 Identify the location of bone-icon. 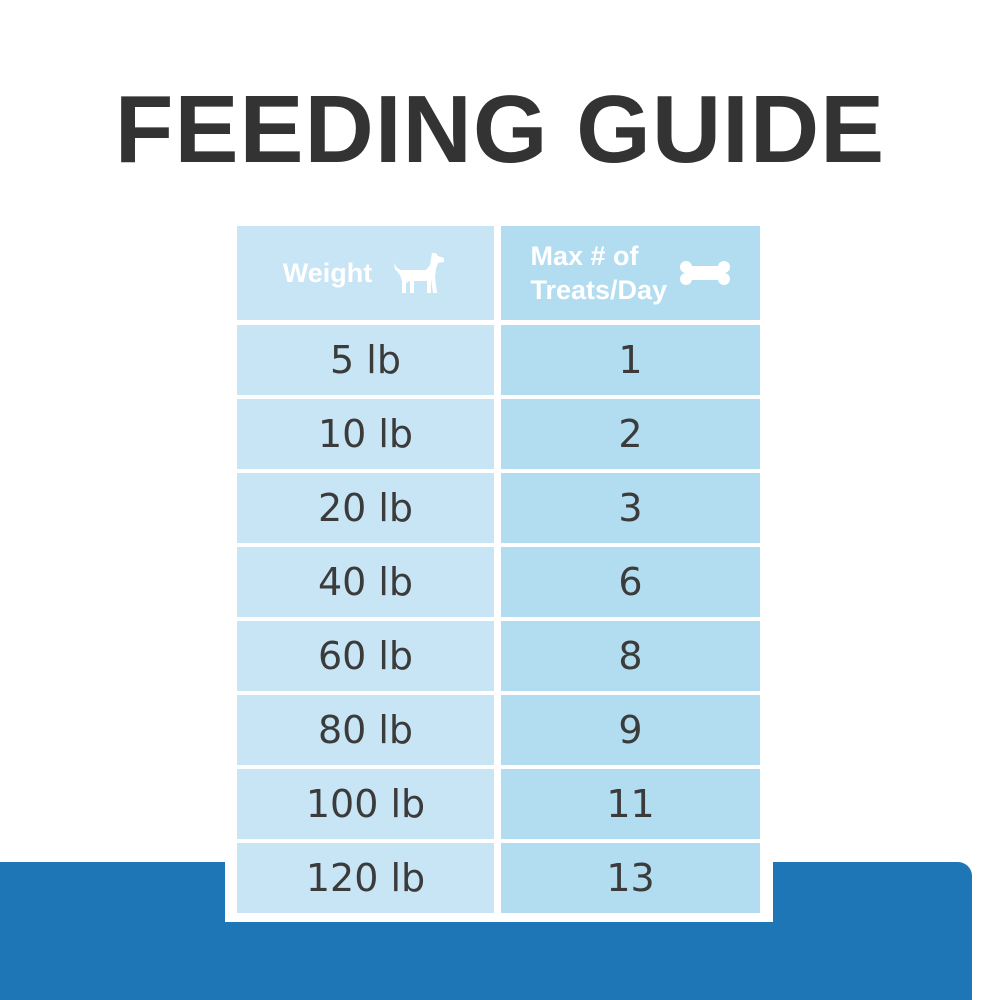
(704, 273).